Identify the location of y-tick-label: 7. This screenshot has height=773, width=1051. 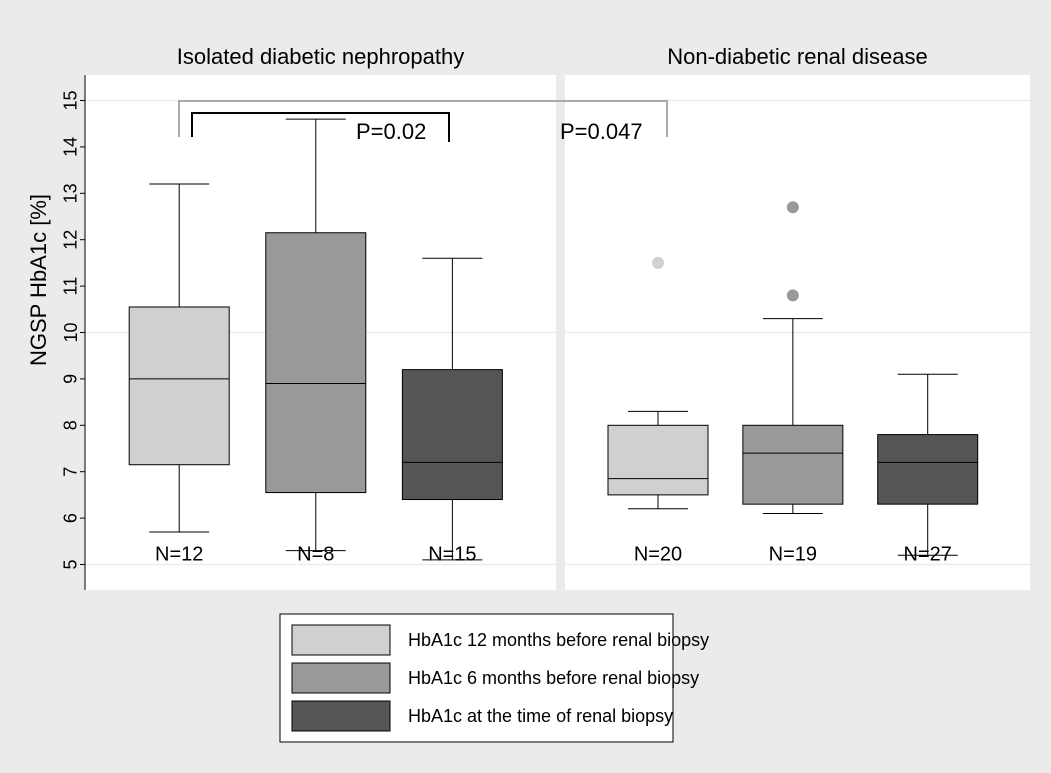
(71, 472).